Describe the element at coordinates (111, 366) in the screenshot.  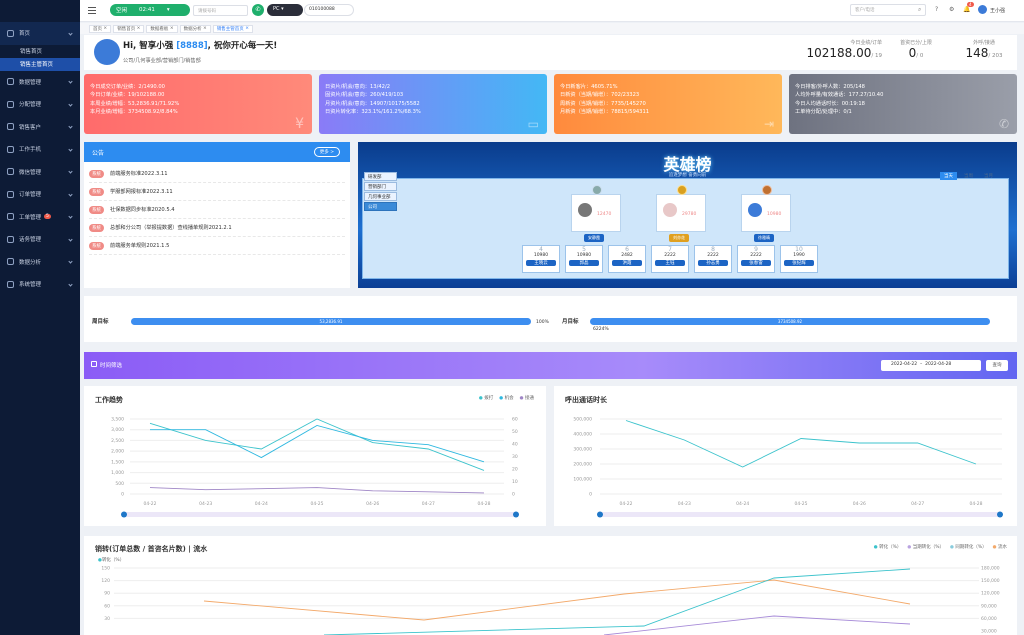
I see `time-filter-label: 时间筛选` at that location.